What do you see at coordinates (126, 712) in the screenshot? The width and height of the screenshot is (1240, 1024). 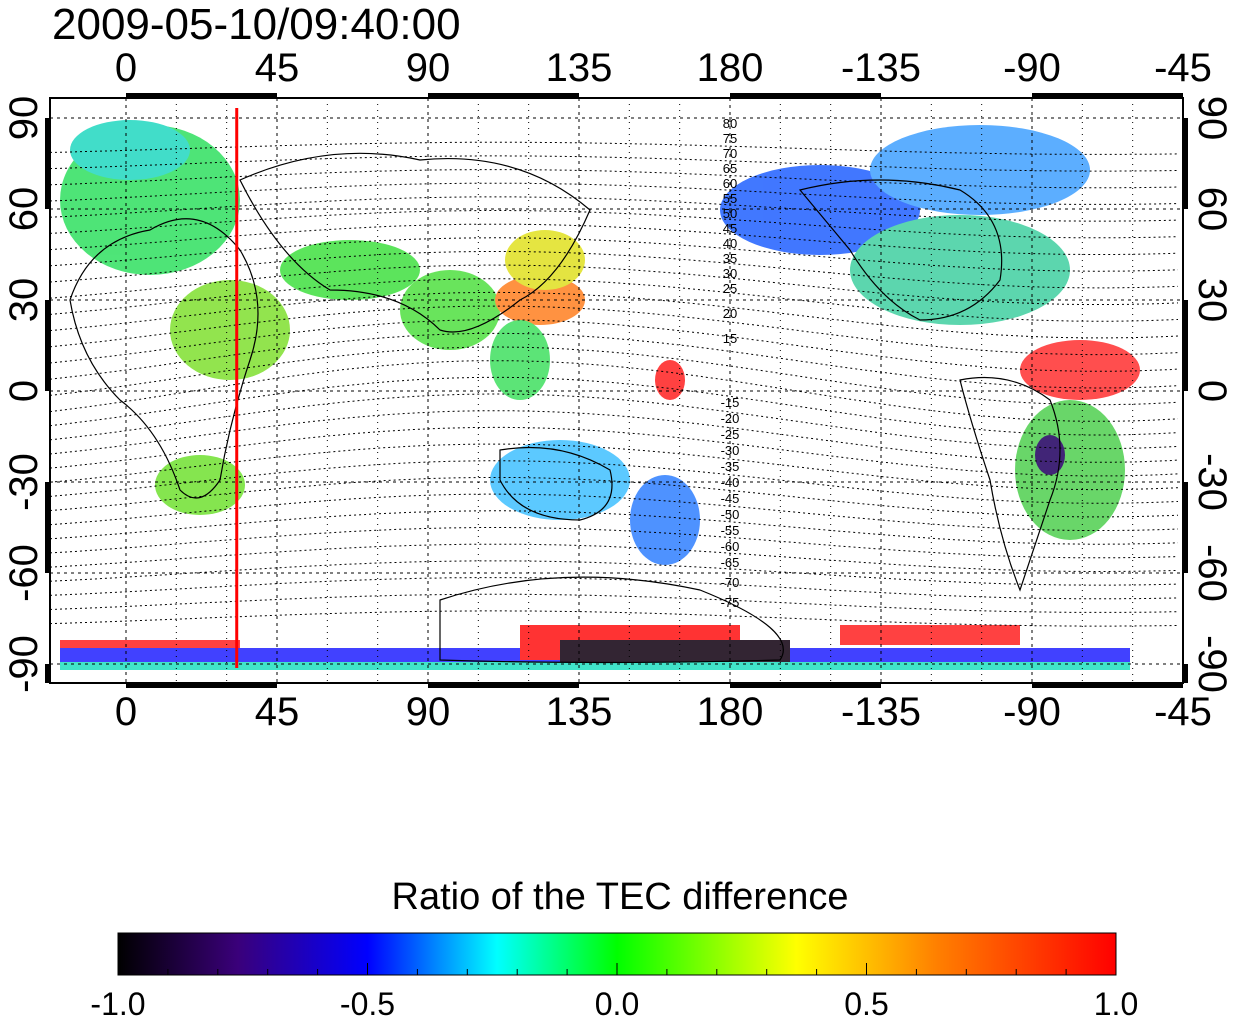 I see `bottom-tick-label: 0` at bounding box center [126, 712].